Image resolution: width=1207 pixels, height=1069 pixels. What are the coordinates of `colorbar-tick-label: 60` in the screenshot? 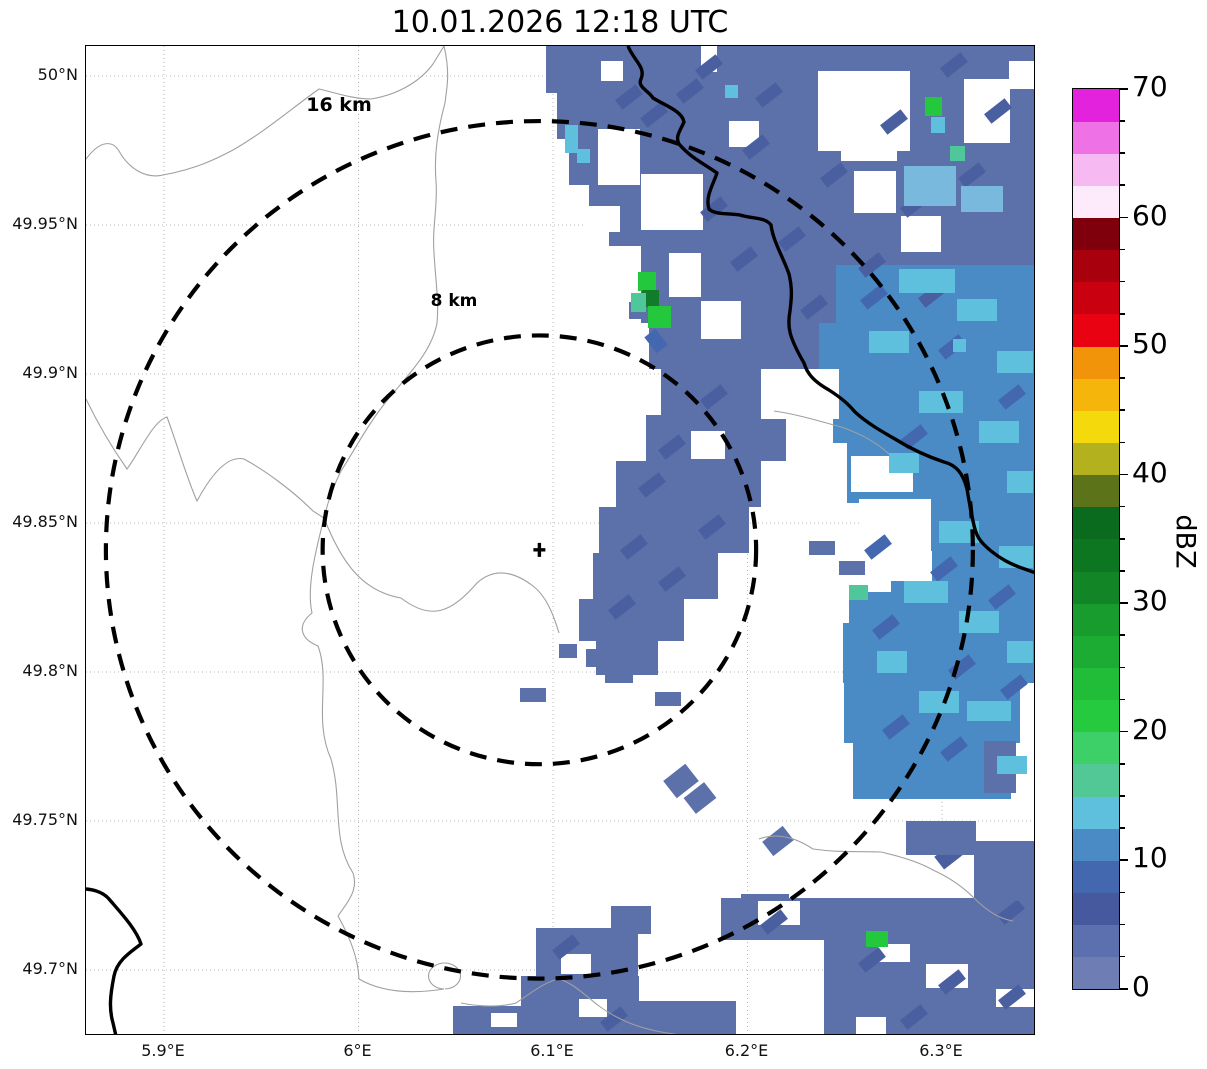 It's located at (1150, 215).